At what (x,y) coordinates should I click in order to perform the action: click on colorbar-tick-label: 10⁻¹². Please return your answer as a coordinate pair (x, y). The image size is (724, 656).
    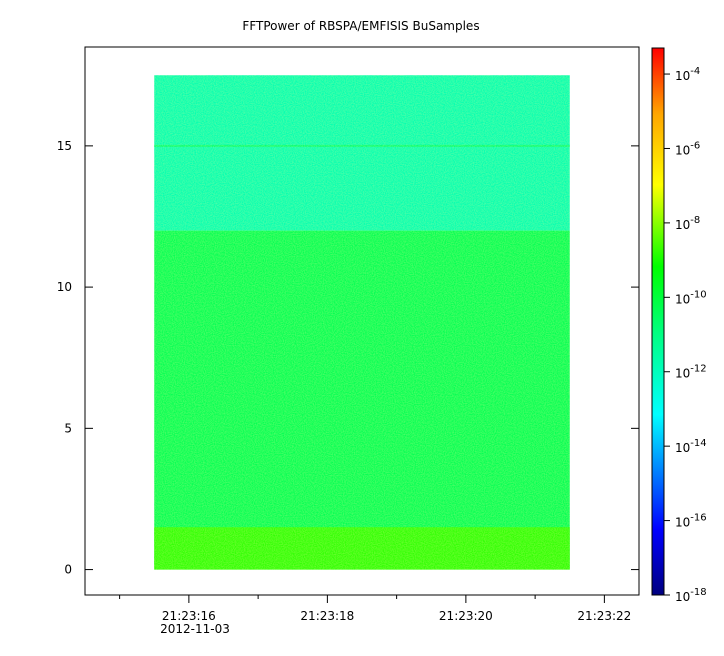
    Looking at the image, I should click on (691, 372).